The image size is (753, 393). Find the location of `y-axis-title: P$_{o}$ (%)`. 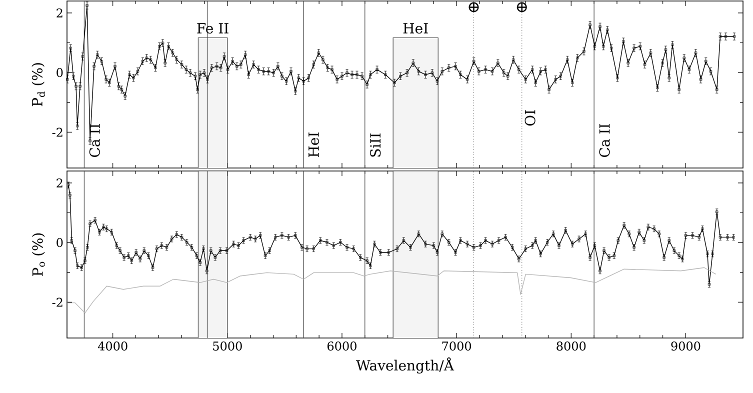

y-axis-title: P$_{o}$ (%) is located at coordinates (38, 254).